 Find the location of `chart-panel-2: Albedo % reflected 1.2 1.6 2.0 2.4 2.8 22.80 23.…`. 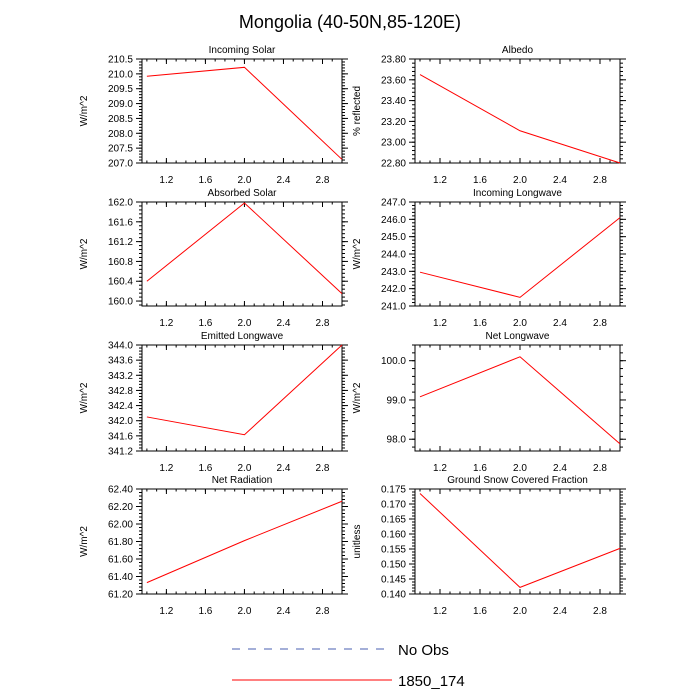

chart-panel-2: Albedo % reflected 1.2 1.6 2.0 2.4 2.8 22.80 23.… is located at coordinates (489, 115).